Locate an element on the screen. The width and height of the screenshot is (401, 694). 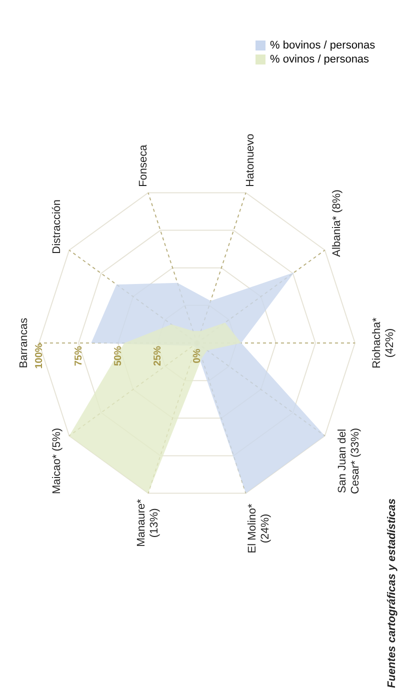
y-tick-label: 0% is located at coordinates (197, 356).